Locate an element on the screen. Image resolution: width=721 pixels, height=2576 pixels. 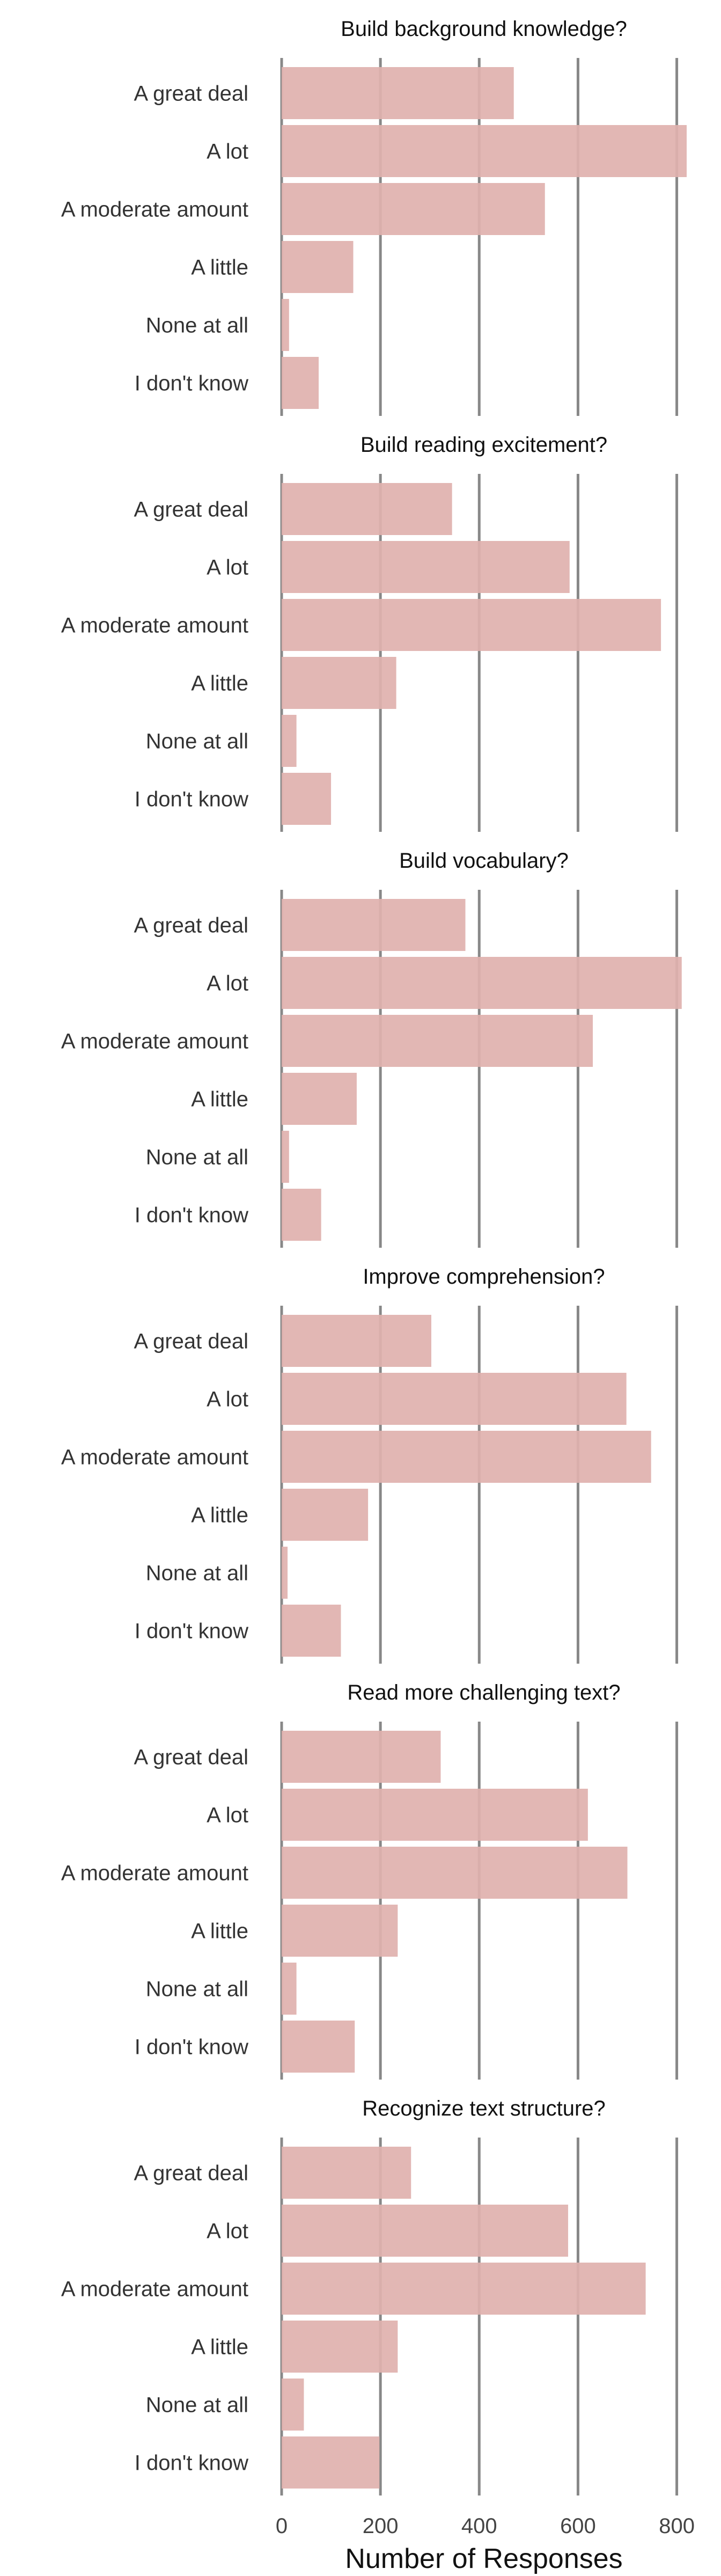
x-axis-ticks: 0 200 400 600 800 is located at coordinates (486, 2526).